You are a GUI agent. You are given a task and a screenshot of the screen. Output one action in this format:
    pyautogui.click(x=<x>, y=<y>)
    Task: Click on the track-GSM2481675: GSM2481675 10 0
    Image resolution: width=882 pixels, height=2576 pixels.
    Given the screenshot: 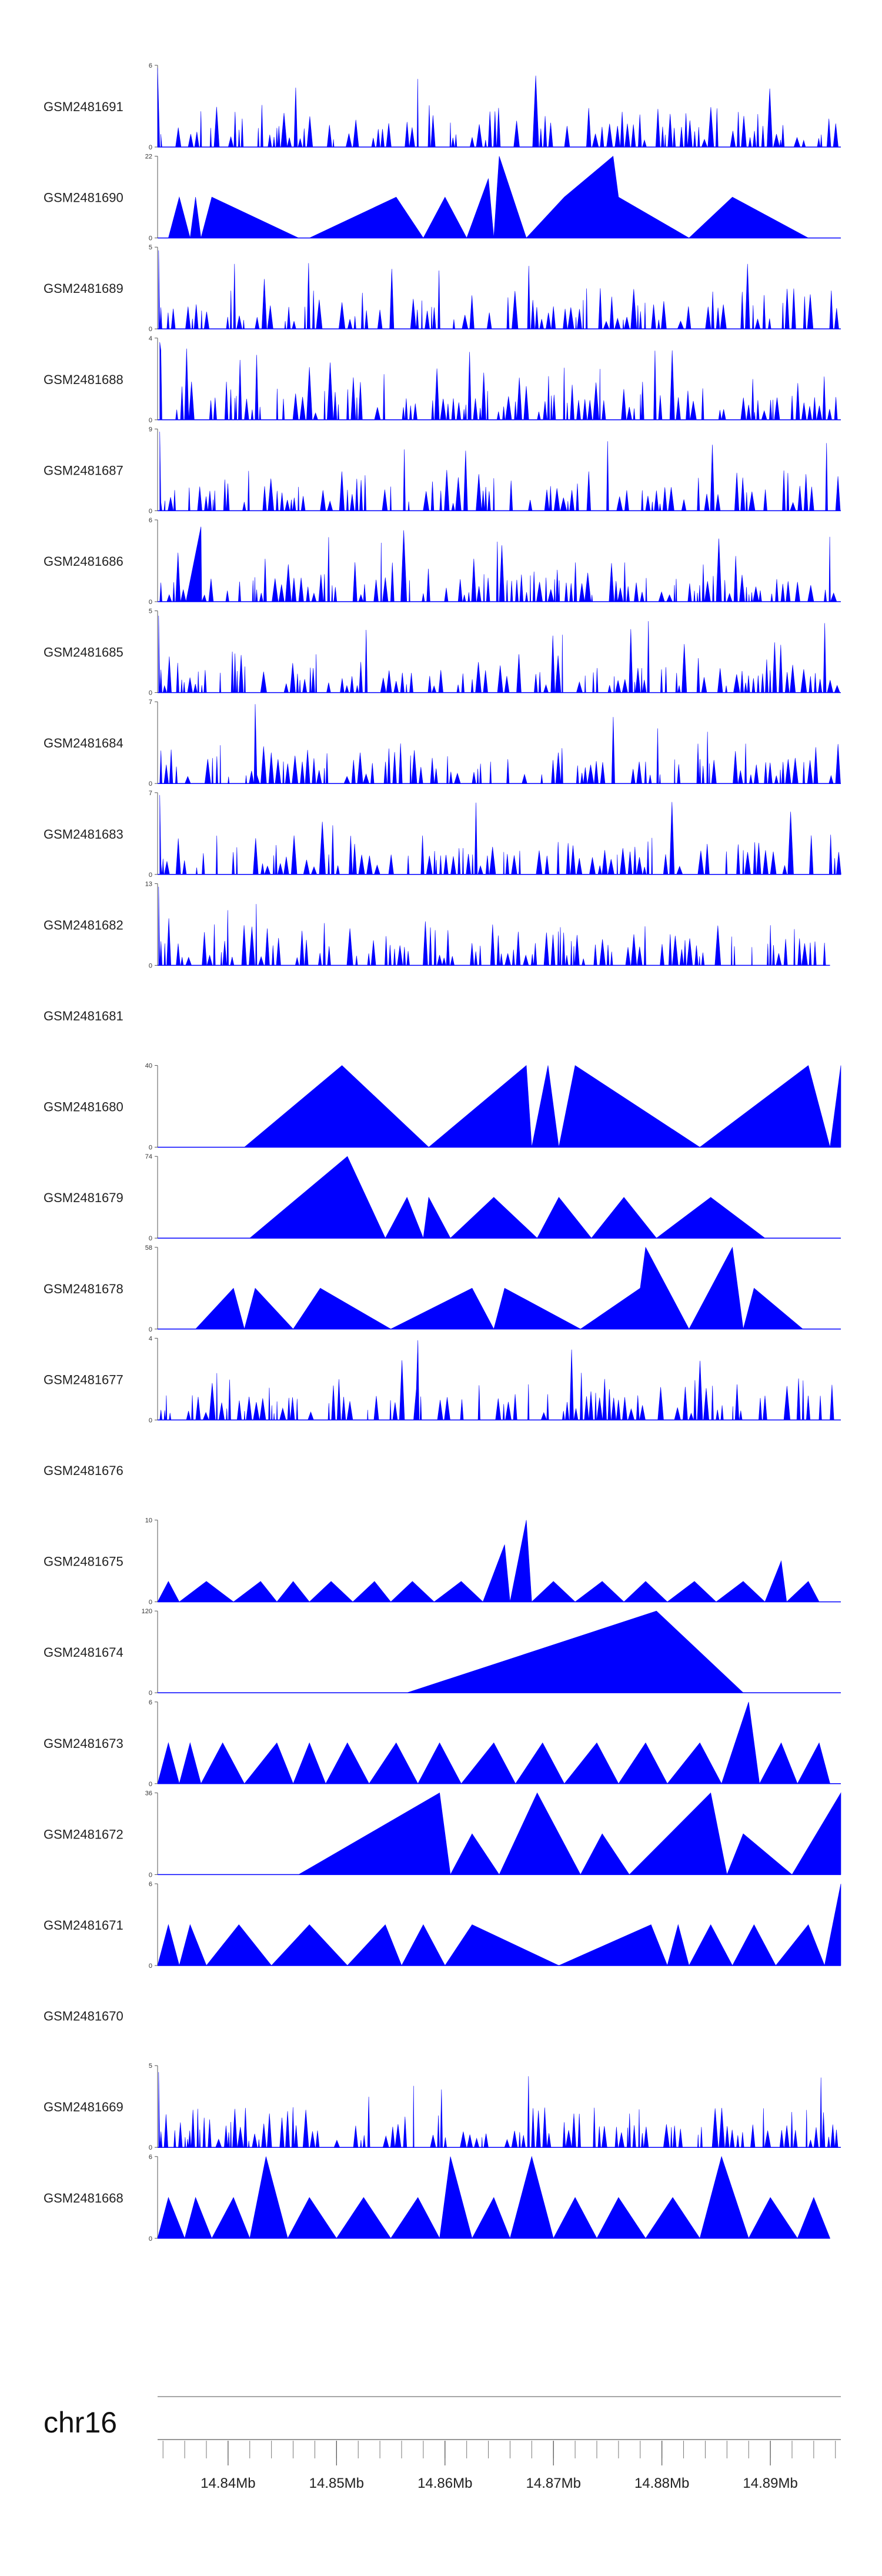 What is the action you would take?
    pyautogui.click(x=442, y=1561)
    